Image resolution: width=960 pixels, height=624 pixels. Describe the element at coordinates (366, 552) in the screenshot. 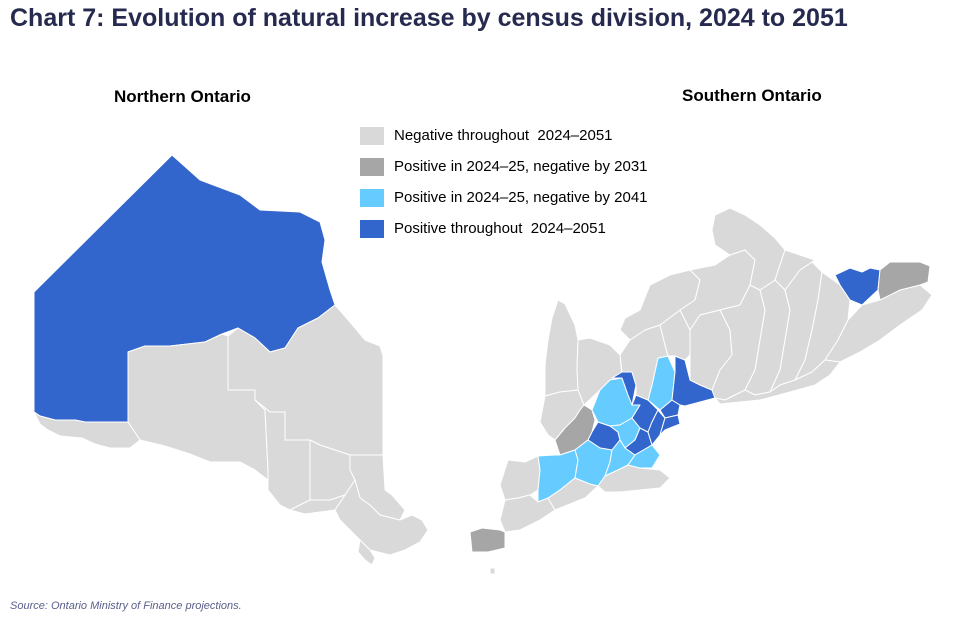

I see `division-parry-sound` at that location.